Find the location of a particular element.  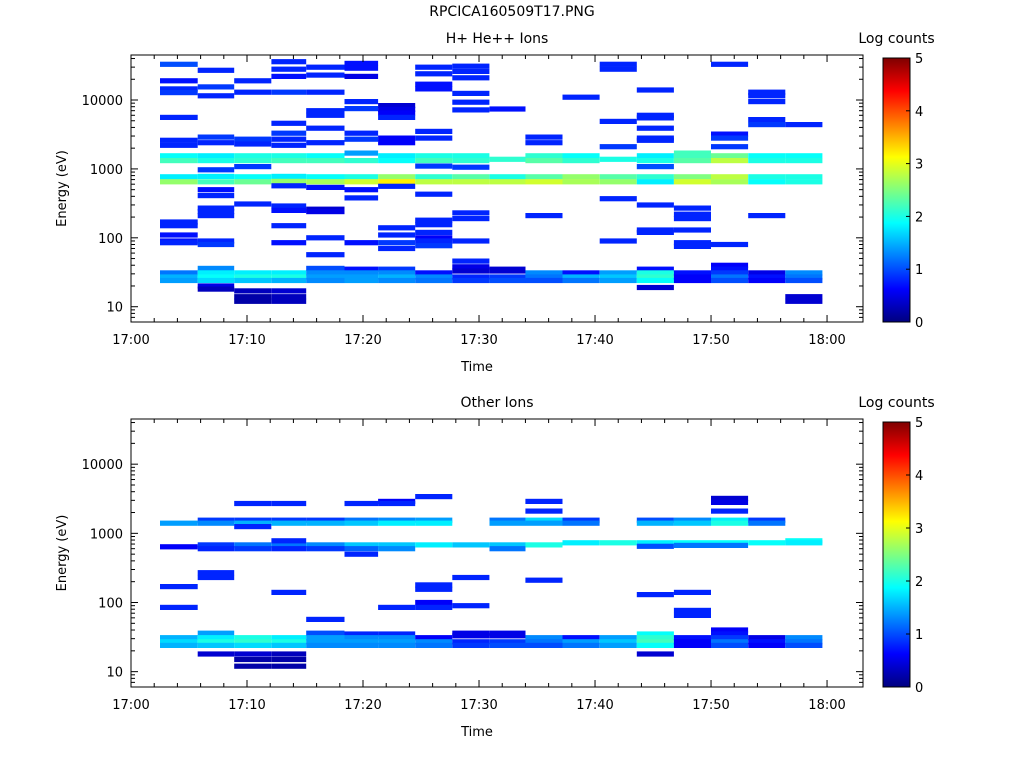

x-tick-label: 17:10 is located at coordinates (246, 340).